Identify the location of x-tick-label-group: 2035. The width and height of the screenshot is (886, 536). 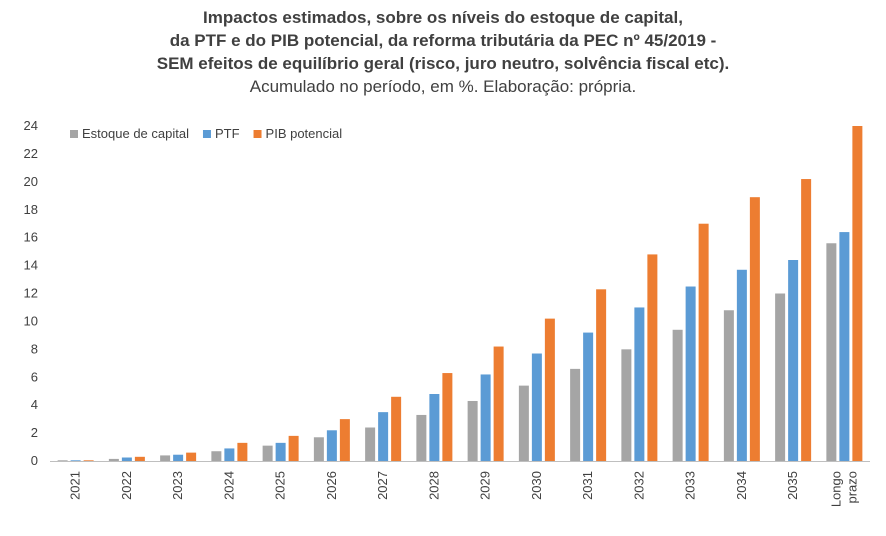
(792, 485).